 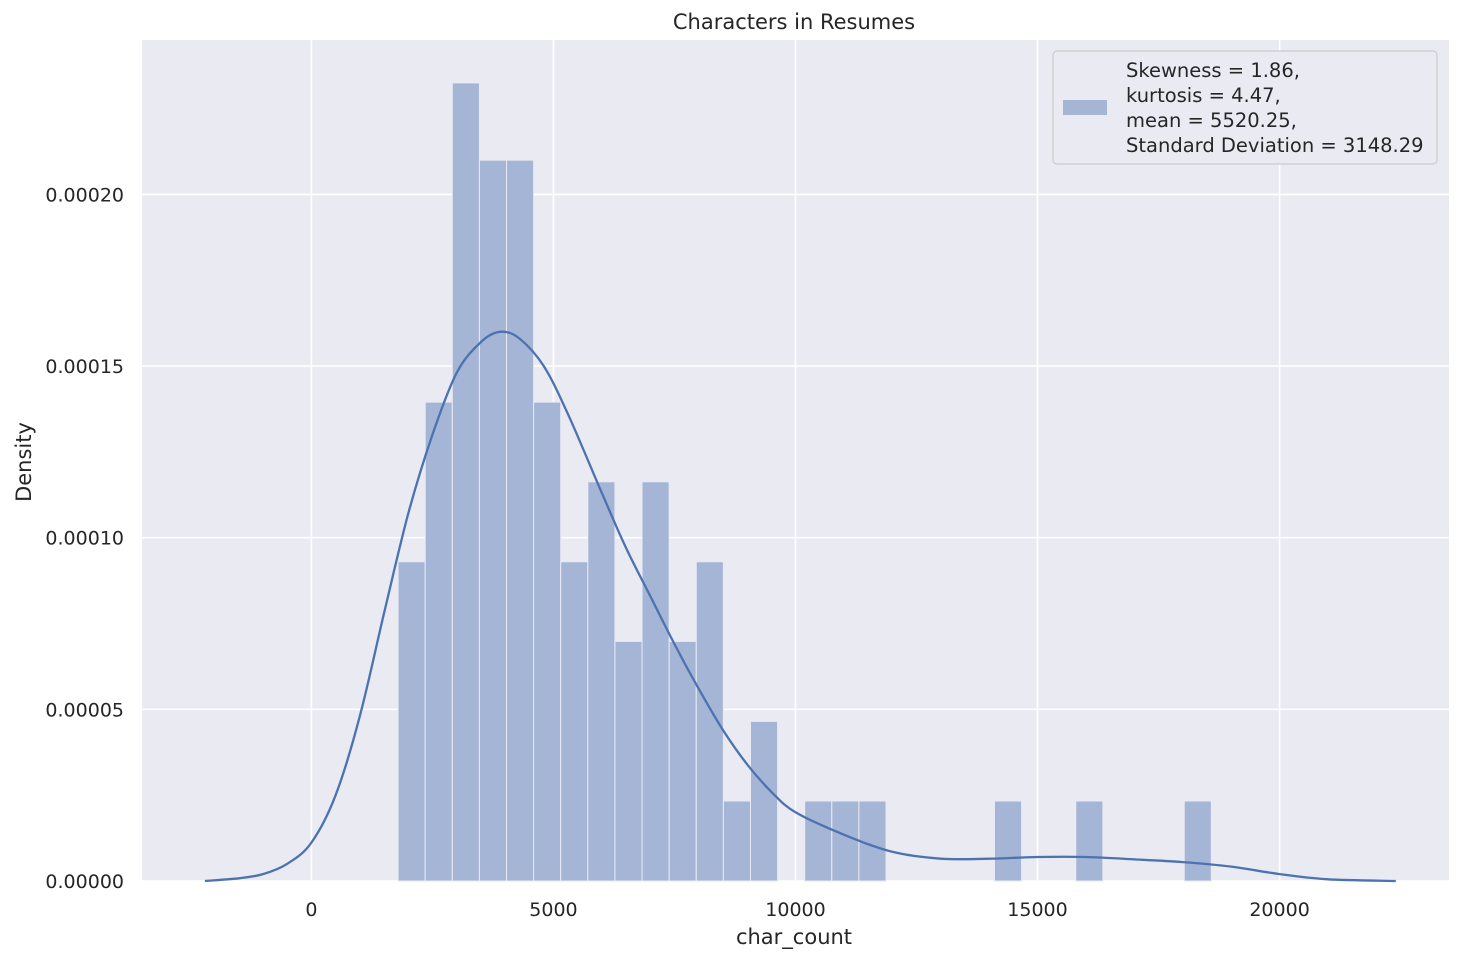 I want to click on x-axis-ticks: 0 5000 10000 15000 20000, so click(x=807, y=910).